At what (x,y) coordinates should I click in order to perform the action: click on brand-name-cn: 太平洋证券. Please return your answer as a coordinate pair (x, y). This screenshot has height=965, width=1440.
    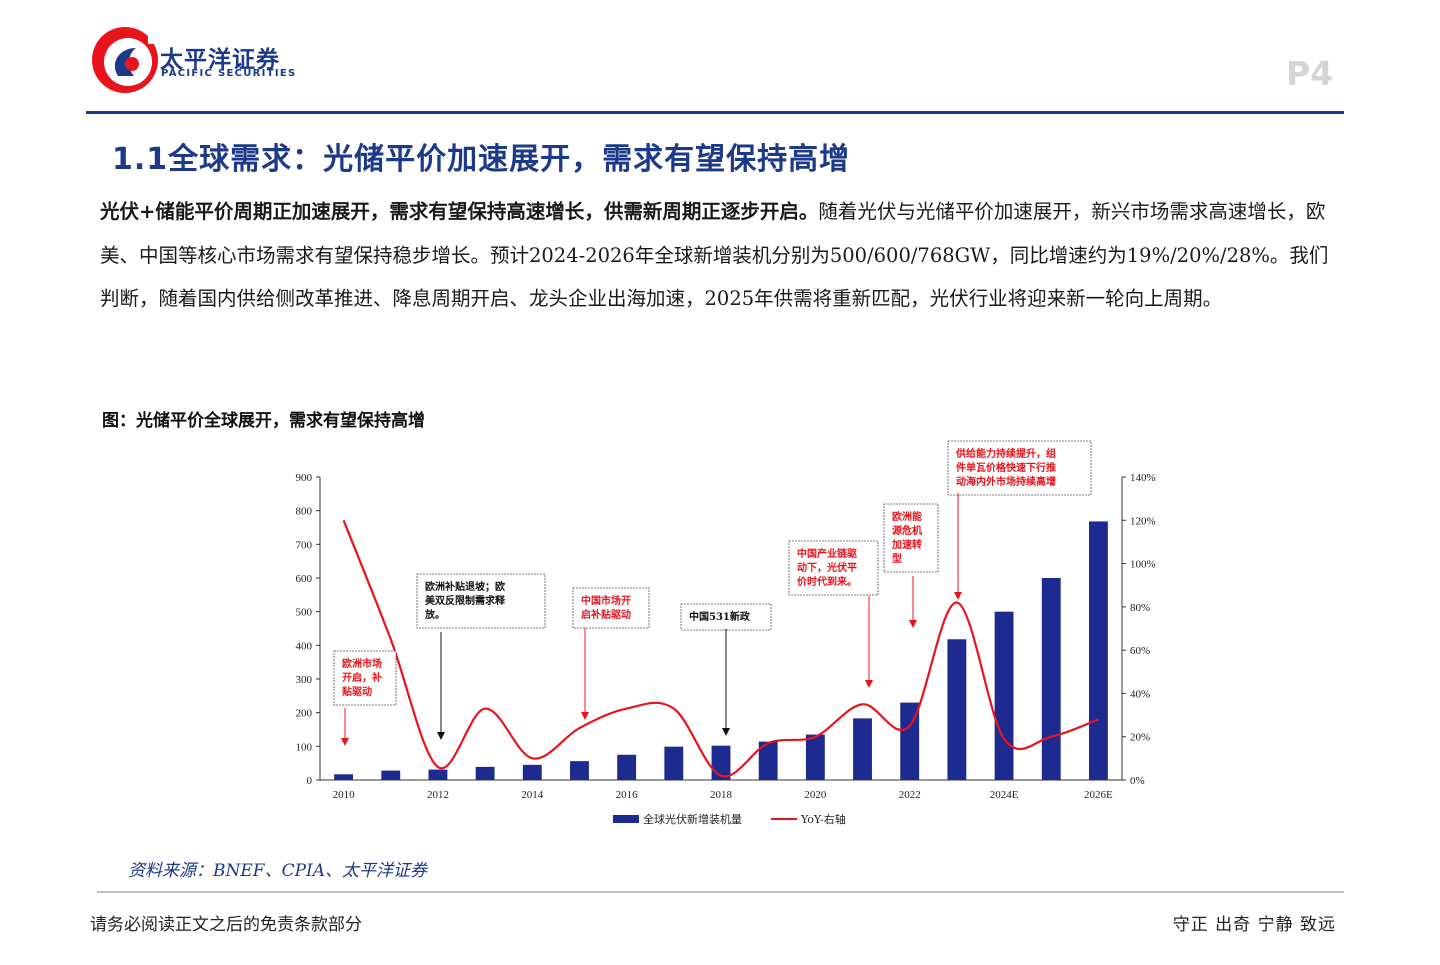
    Looking at the image, I should click on (220, 60).